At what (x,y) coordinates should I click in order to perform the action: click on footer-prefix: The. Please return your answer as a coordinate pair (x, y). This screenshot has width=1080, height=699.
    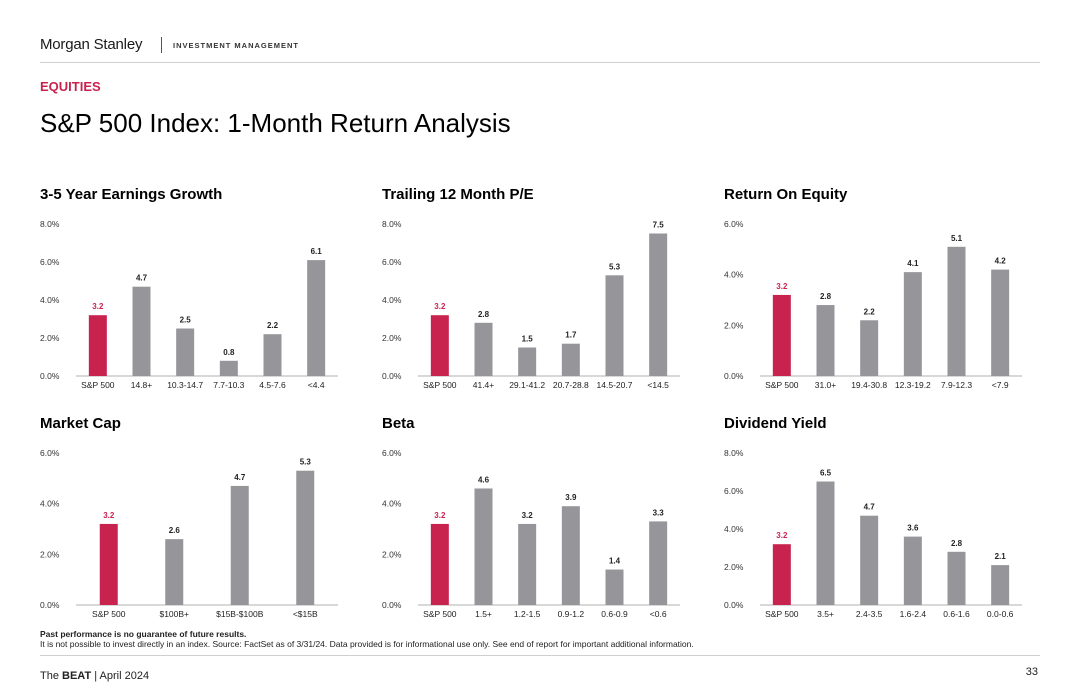
    Looking at the image, I should click on (49, 676).